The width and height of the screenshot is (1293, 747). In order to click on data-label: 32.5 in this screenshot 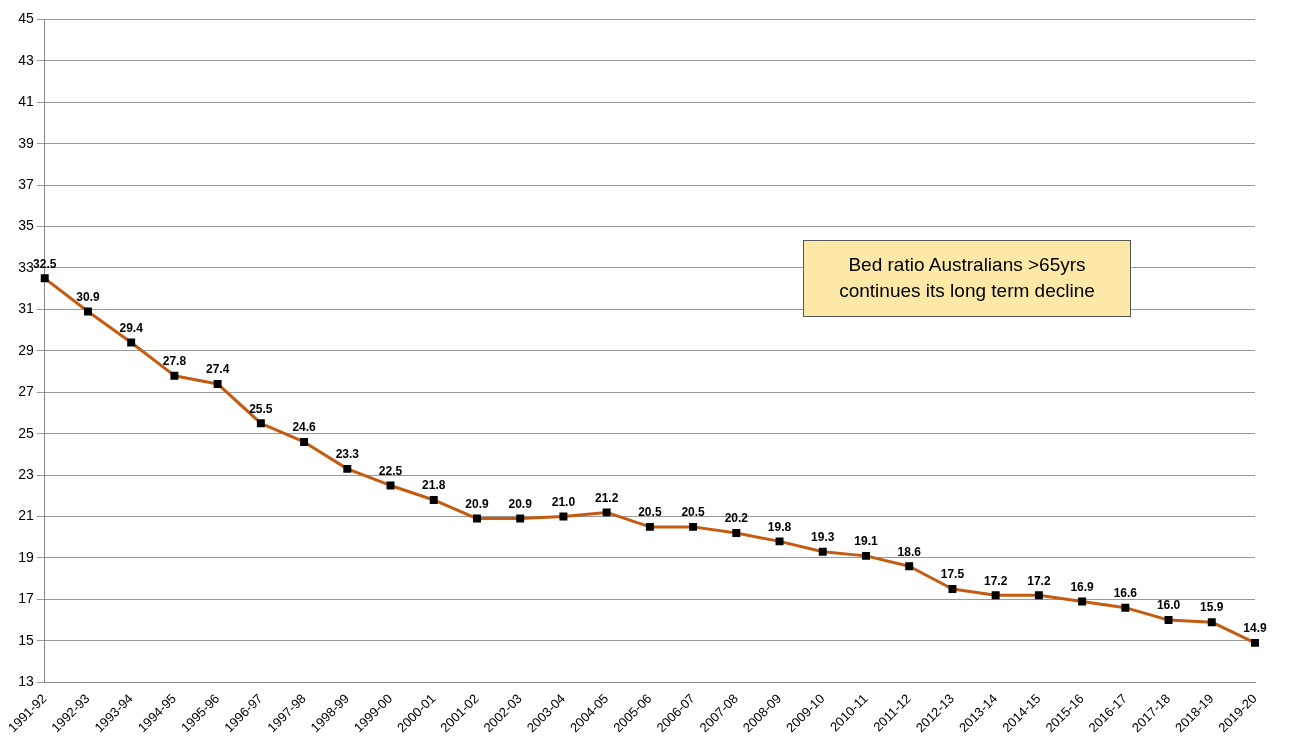, I will do `click(45, 263)`.